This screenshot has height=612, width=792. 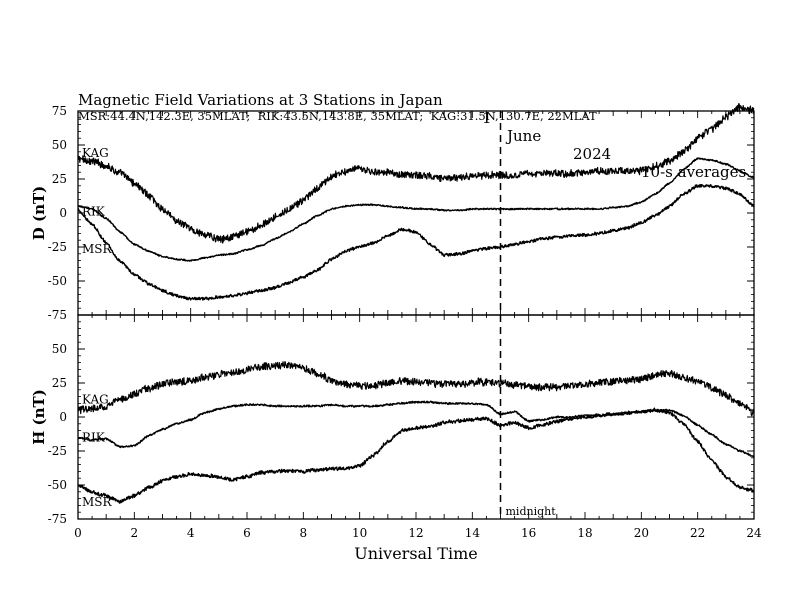 I want to click on title-month: June, so click(x=524, y=136).